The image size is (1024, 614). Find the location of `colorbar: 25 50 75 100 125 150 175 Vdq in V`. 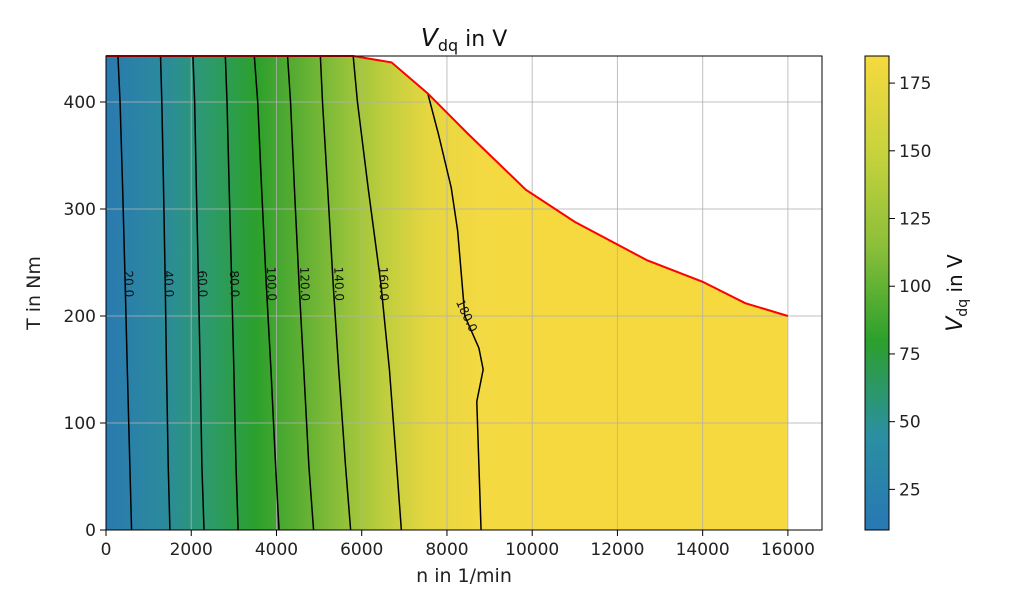

colorbar: 25 50 75 100 125 150 175 Vdq in V is located at coordinates (917, 293).